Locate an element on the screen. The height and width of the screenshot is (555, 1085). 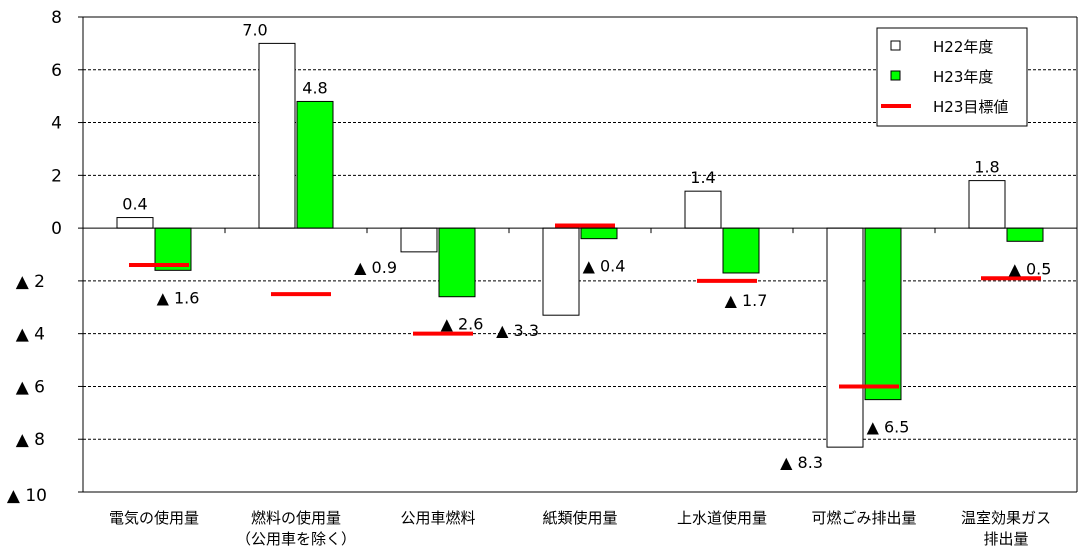
legend-label: H23目標値 is located at coordinates (970, 107).